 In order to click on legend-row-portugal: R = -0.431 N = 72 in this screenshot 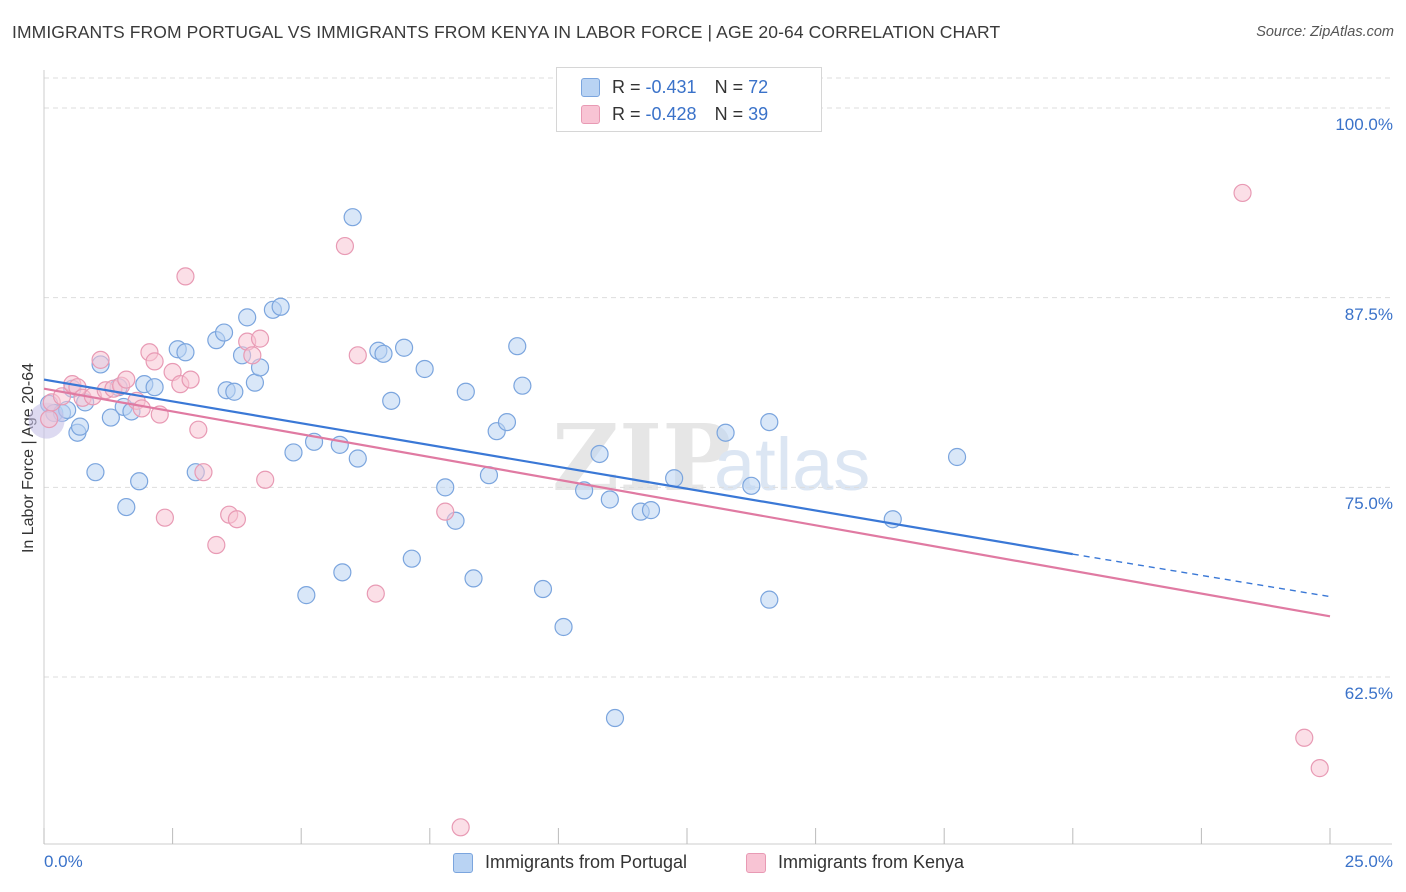, I will do `click(674, 87)`.